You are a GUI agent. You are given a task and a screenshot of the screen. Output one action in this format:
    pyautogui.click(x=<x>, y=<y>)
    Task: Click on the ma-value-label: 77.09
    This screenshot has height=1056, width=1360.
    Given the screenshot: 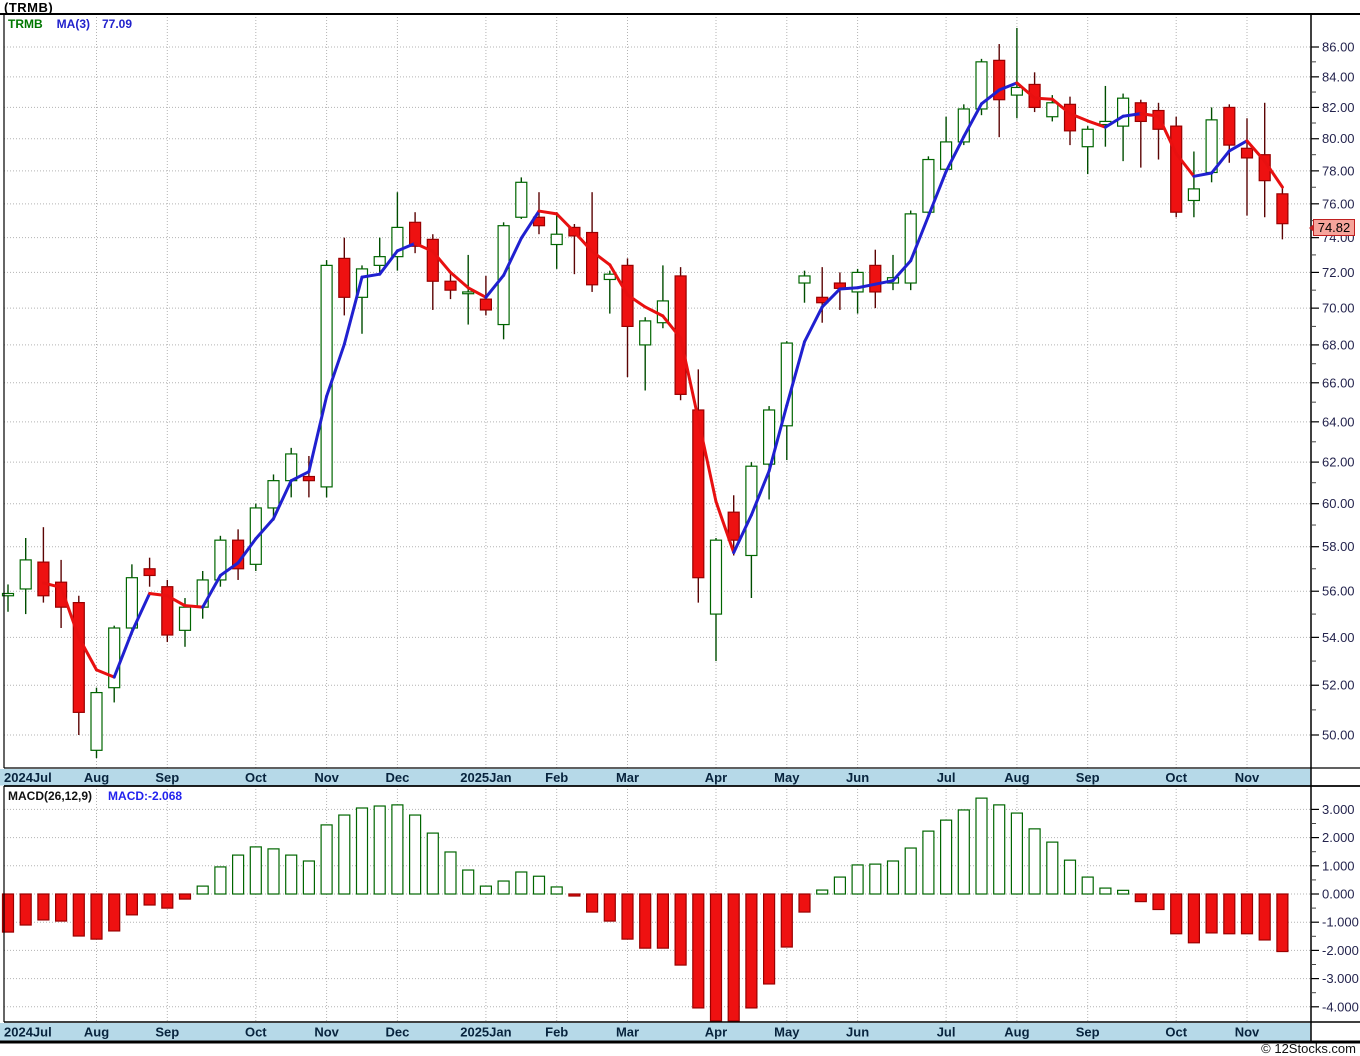 What is the action you would take?
    pyautogui.click(x=117, y=24)
    